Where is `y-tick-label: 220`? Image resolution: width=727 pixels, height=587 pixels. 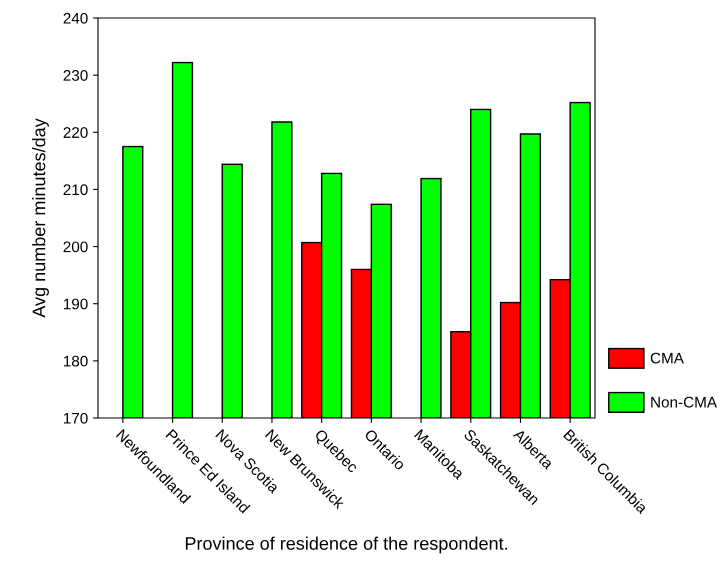
y-tick-label: 220 is located at coordinates (76, 132).